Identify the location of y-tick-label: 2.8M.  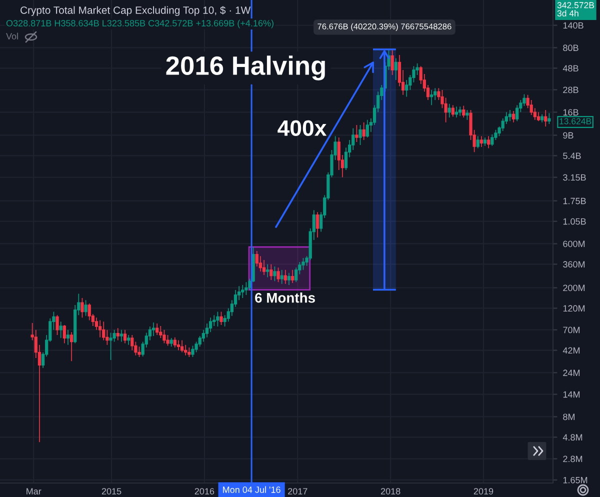
(572, 459).